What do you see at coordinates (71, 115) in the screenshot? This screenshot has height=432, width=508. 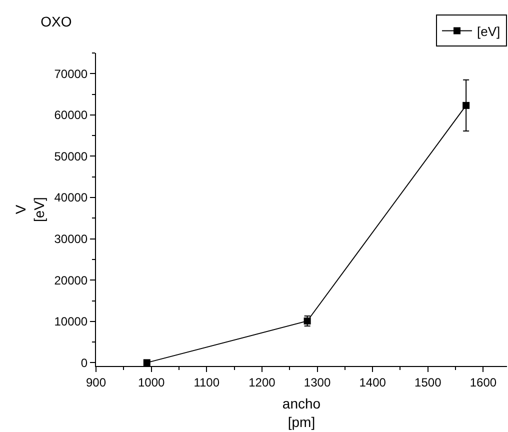 I see `y-tick-label: 60000` at bounding box center [71, 115].